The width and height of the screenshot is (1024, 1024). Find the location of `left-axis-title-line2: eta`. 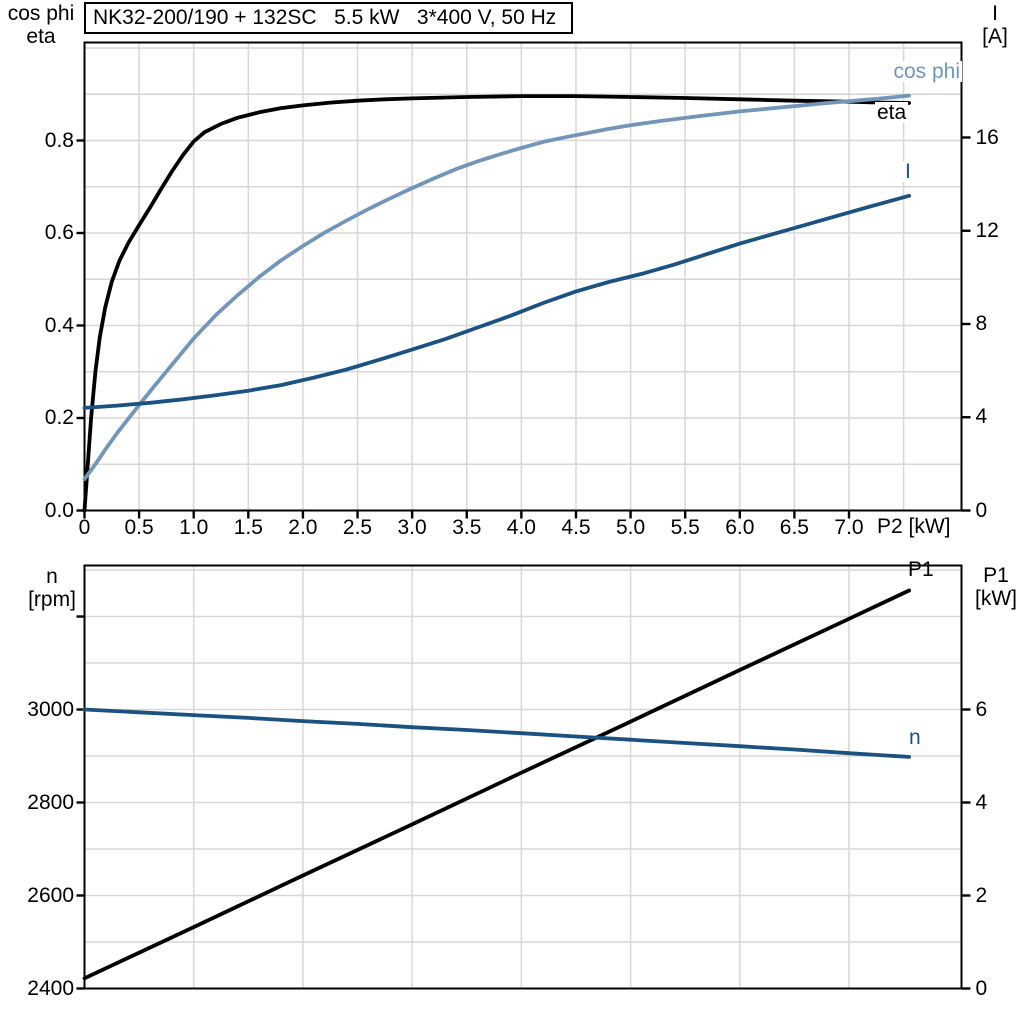

left-axis-title-line2: eta is located at coordinates (41, 36).